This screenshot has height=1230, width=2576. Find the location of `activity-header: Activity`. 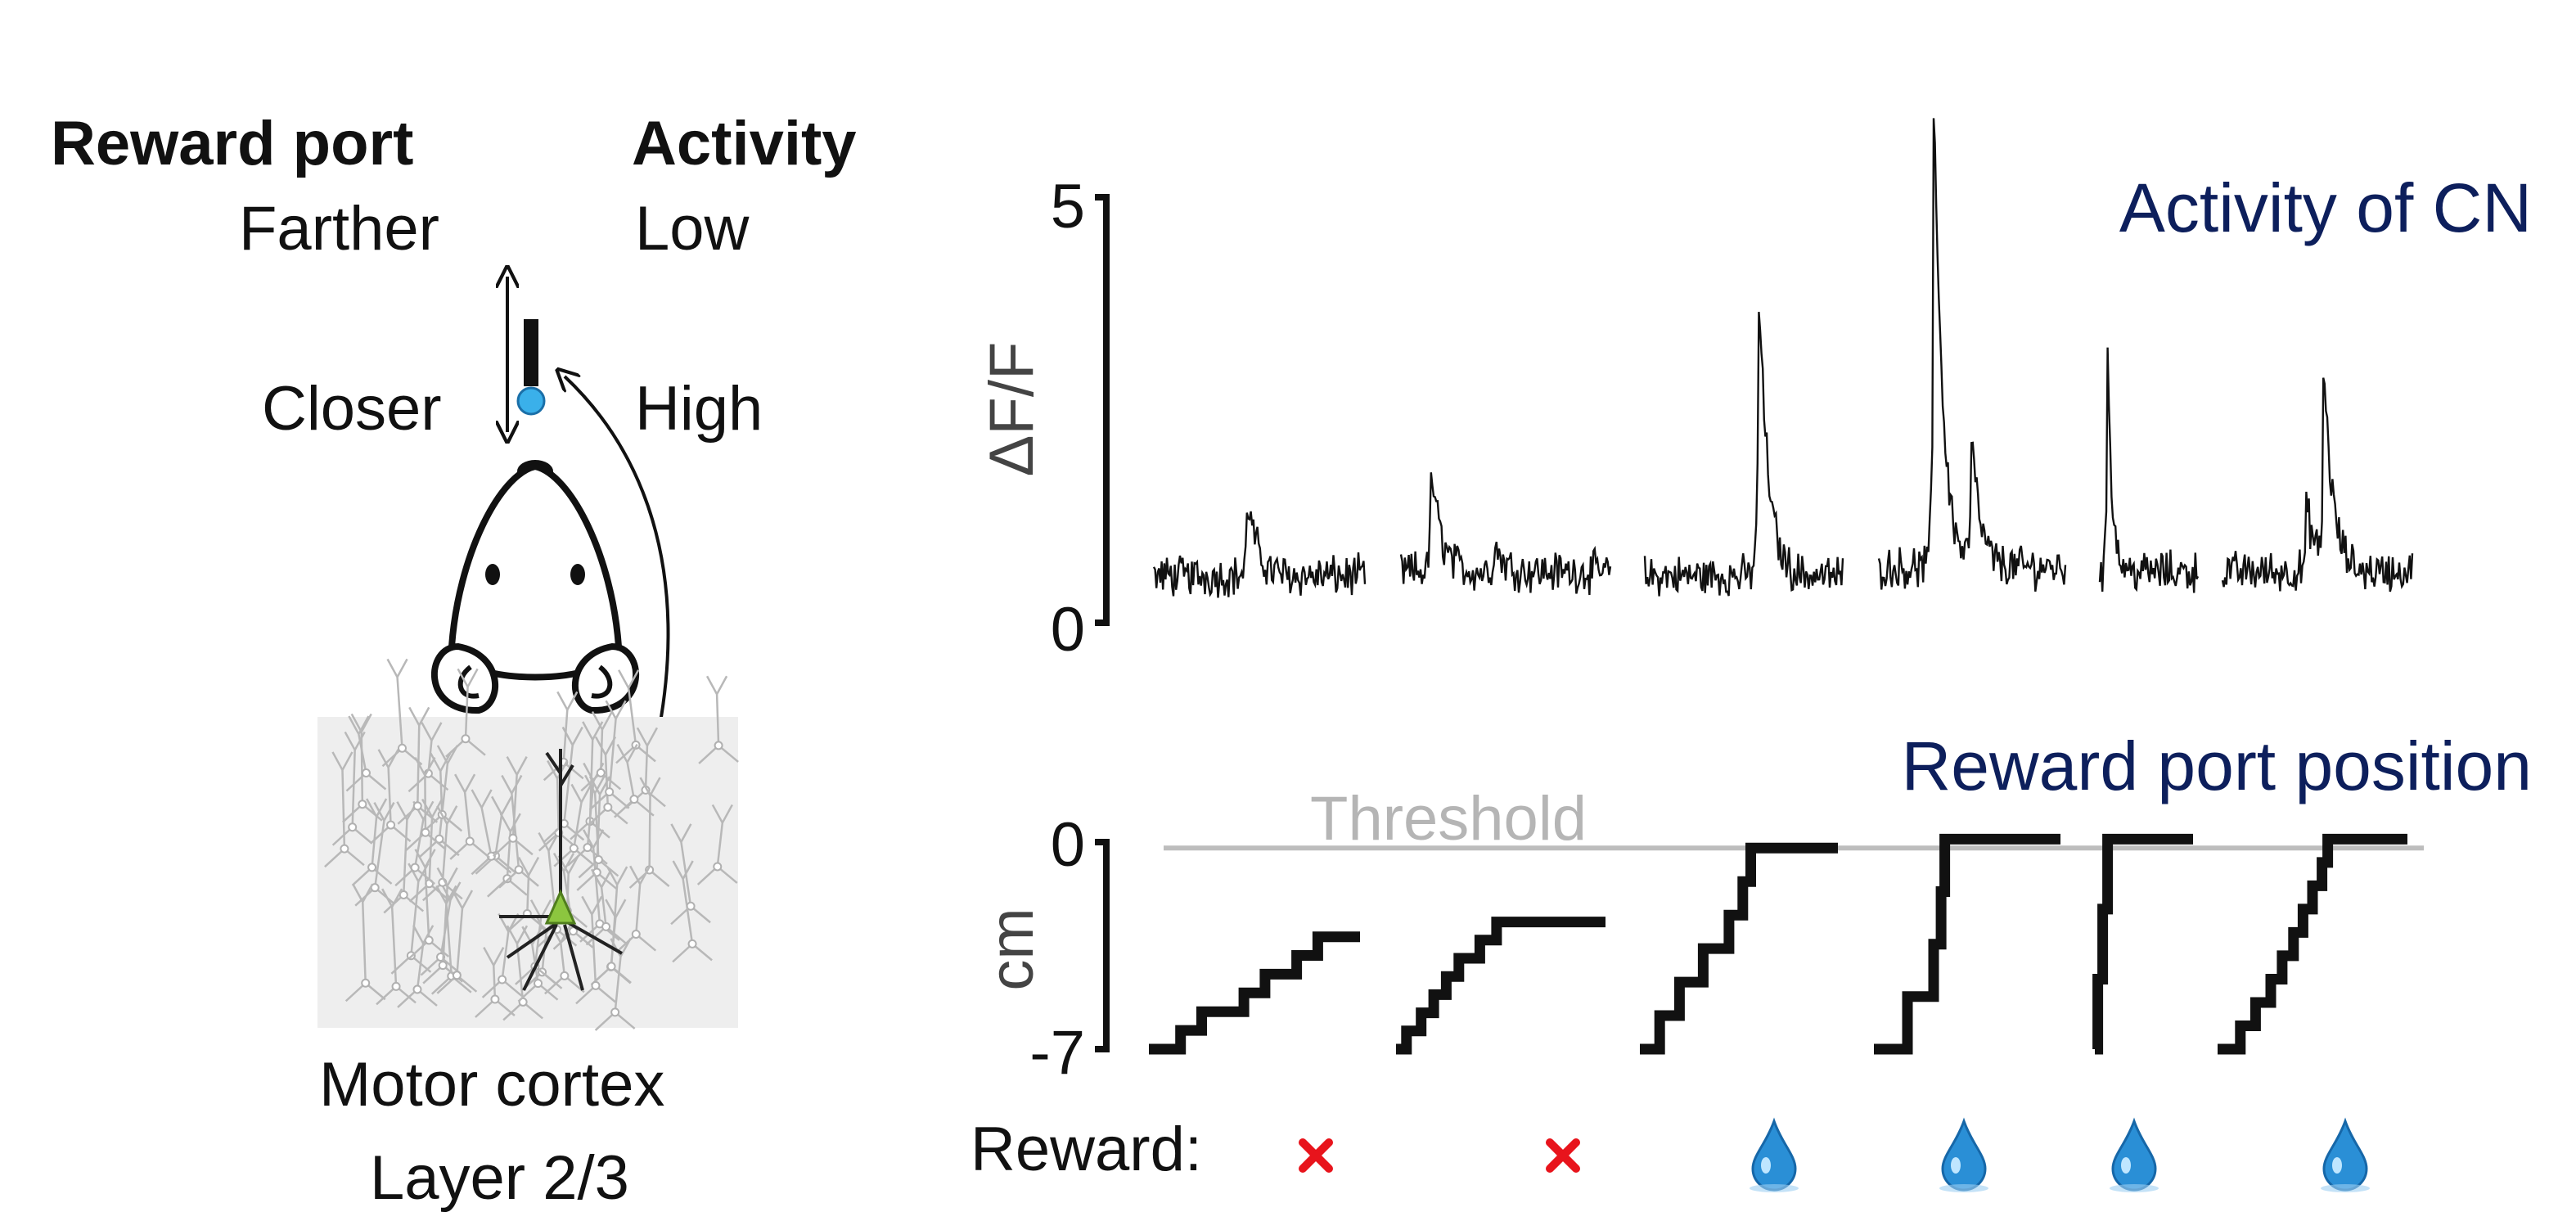

activity-header: Activity is located at coordinates (745, 143).